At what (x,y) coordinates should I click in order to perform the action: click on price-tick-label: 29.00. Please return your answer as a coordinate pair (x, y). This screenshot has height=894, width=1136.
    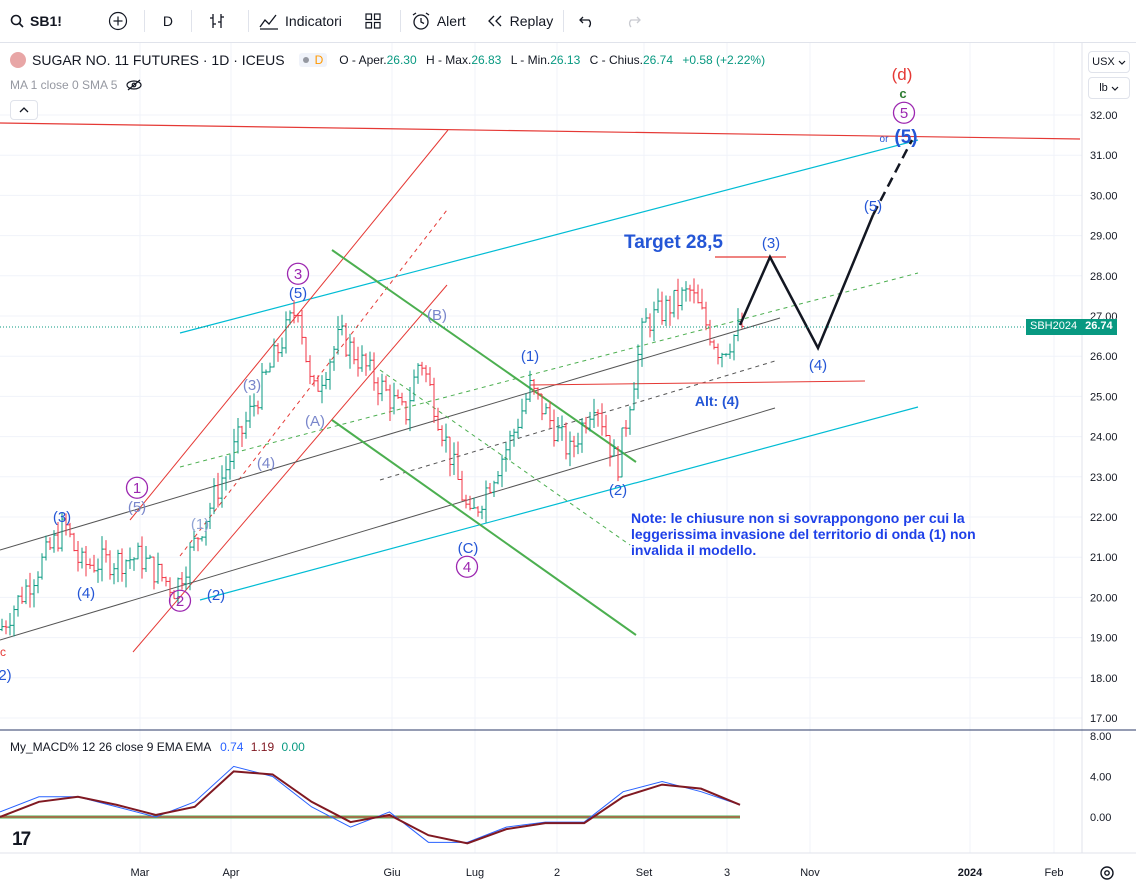
    Looking at the image, I should click on (1104, 237).